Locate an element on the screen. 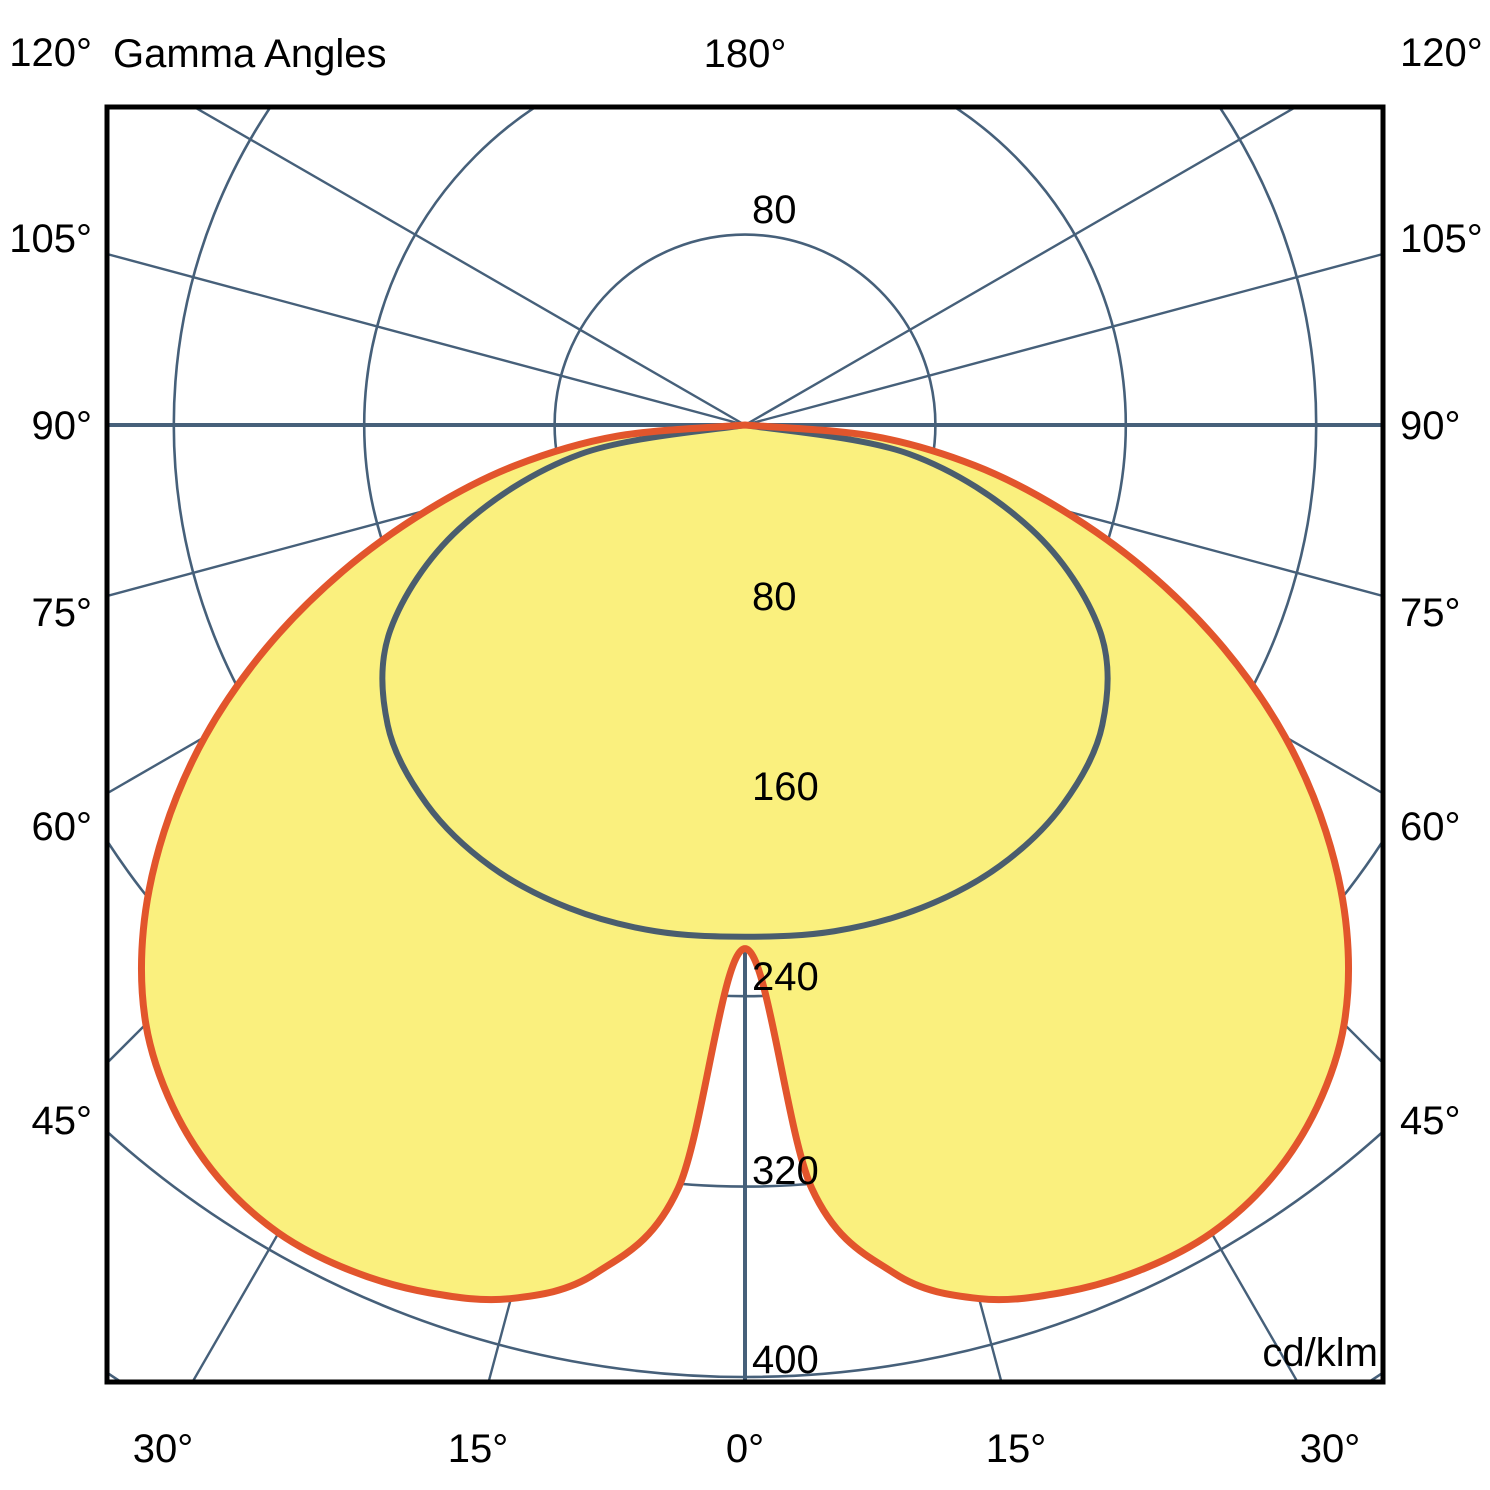 This screenshot has height=1490, width=1490. gamma-label-right-1: 105° is located at coordinates (1441, 239).